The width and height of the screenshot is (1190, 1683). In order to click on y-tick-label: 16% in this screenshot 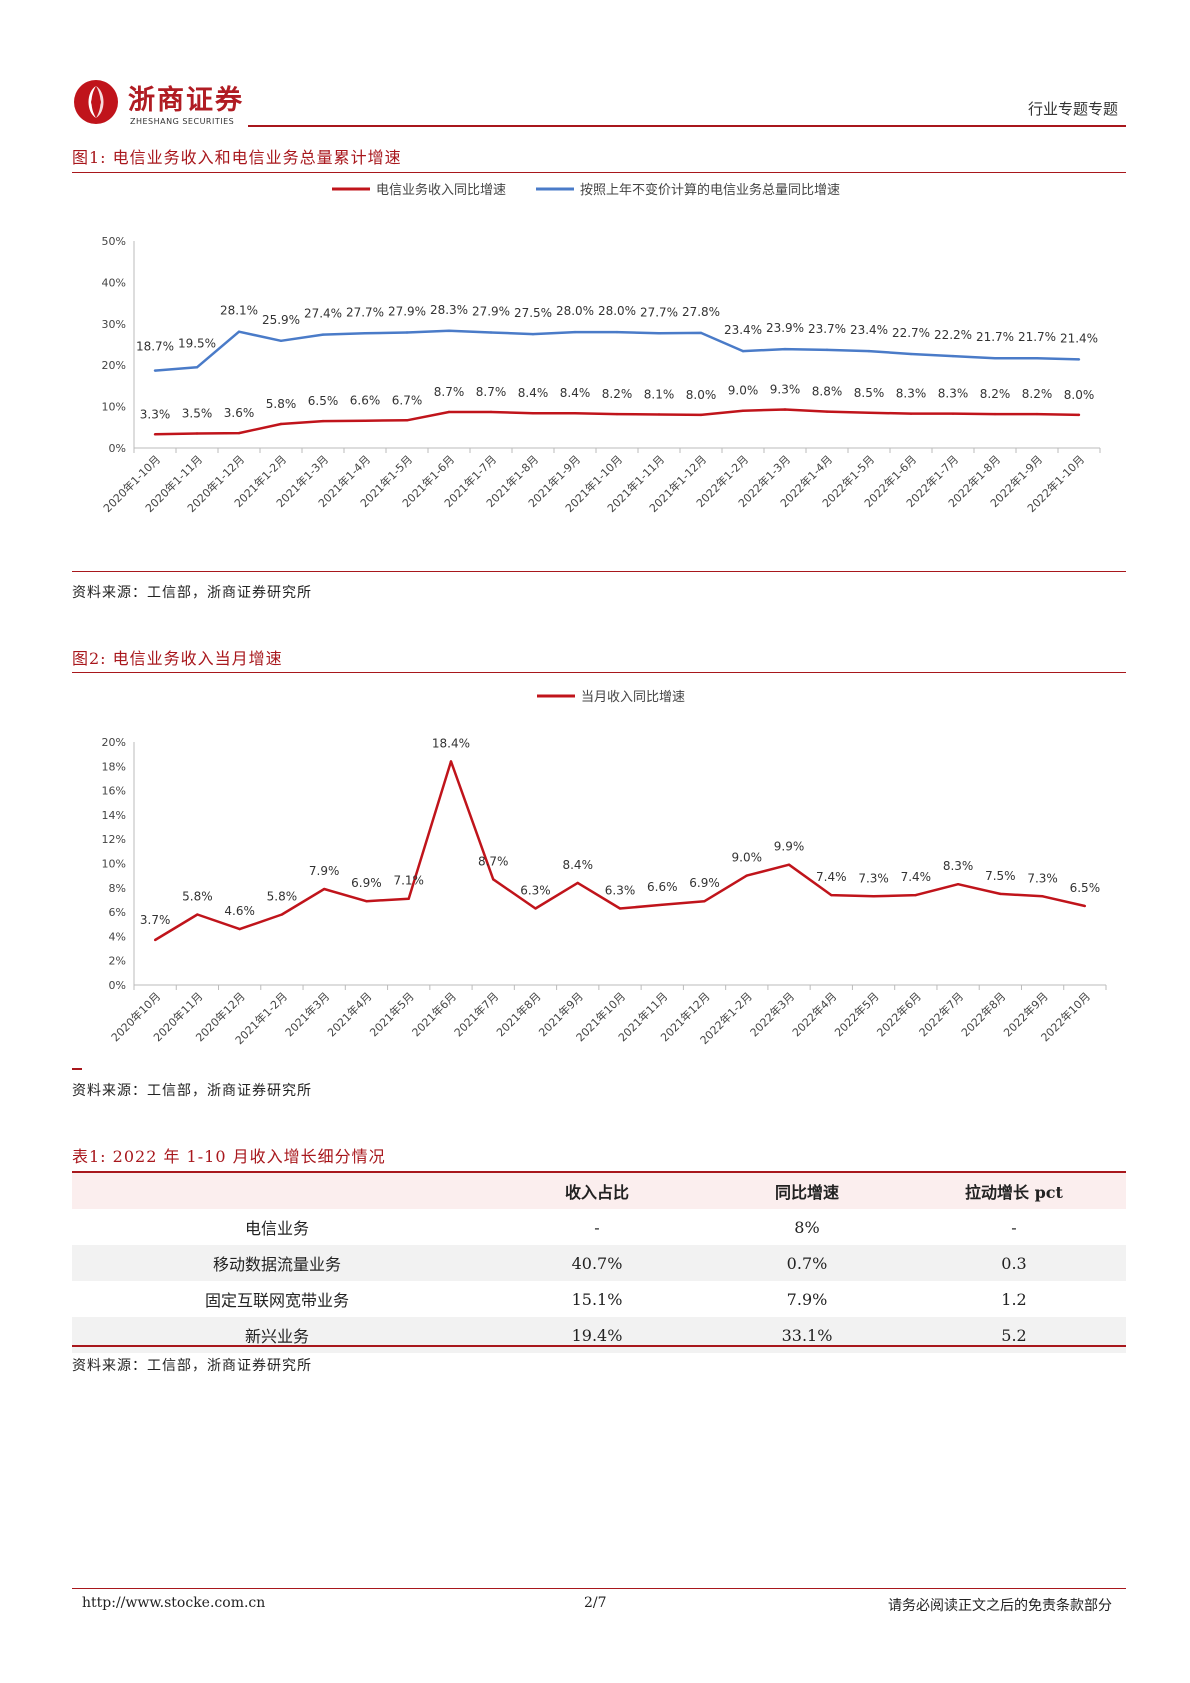, I will do `click(114, 791)`.